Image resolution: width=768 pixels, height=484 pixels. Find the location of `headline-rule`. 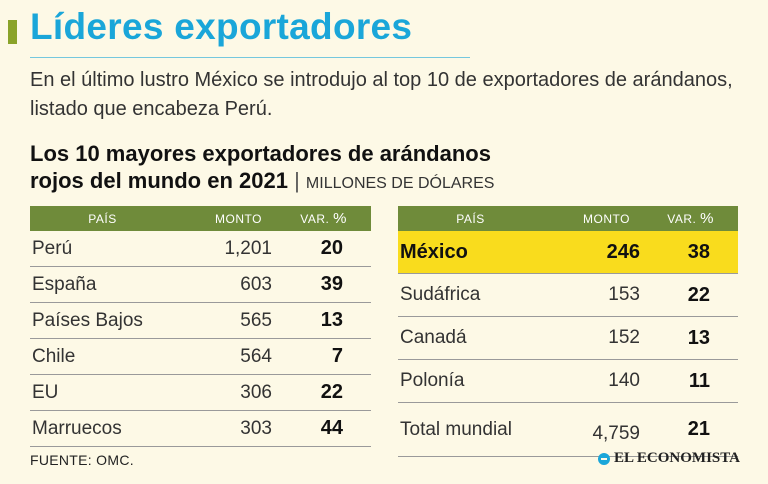

headline-rule is located at coordinates (250, 57).